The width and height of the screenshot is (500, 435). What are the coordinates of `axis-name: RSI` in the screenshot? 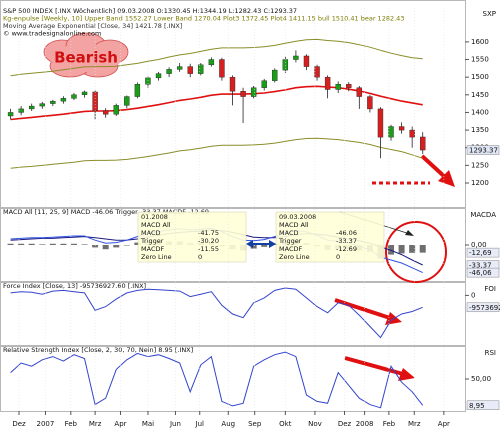 It's located at (490, 353).